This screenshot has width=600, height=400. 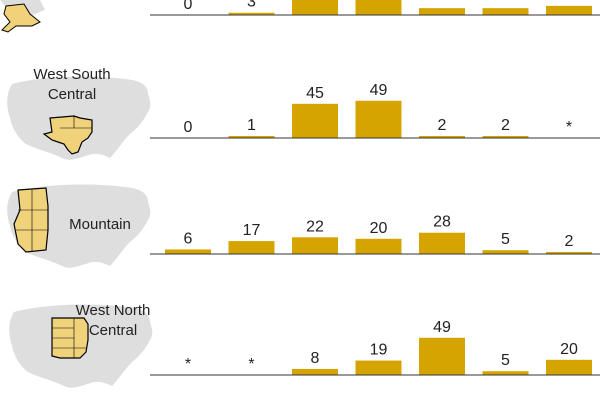 I want to click on bar-value-label: 17, so click(x=252, y=230).